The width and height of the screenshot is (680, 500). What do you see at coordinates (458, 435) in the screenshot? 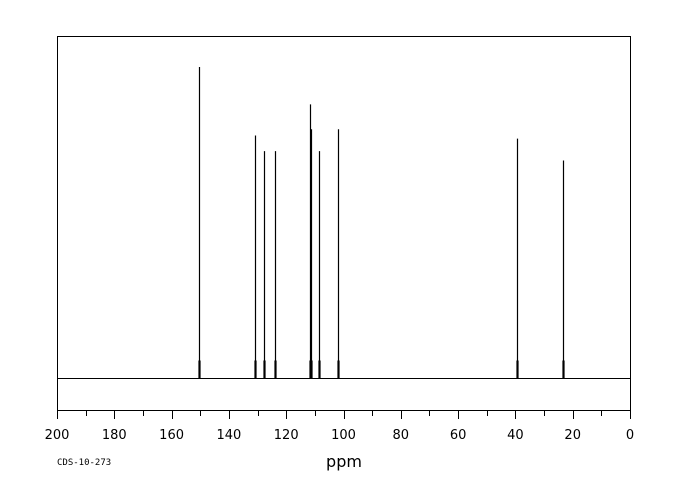
I see `x-tick-label: 60` at bounding box center [458, 435].